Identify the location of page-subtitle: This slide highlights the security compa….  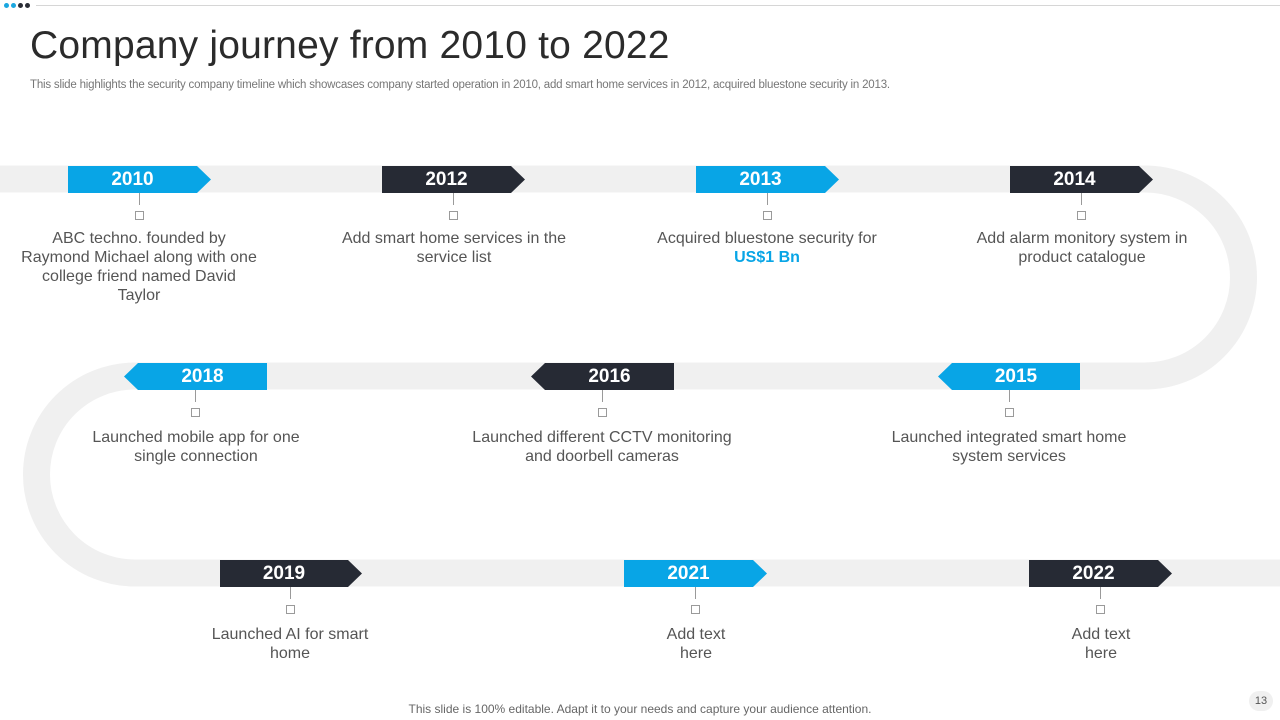
(460, 85).